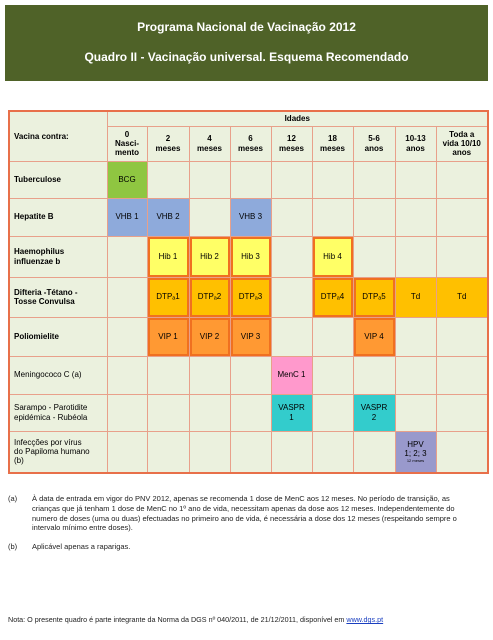 The image size is (493, 640). What do you see at coordinates (291, 375) in the screenshot?
I see `dose-cell: MenC 1` at bounding box center [291, 375].